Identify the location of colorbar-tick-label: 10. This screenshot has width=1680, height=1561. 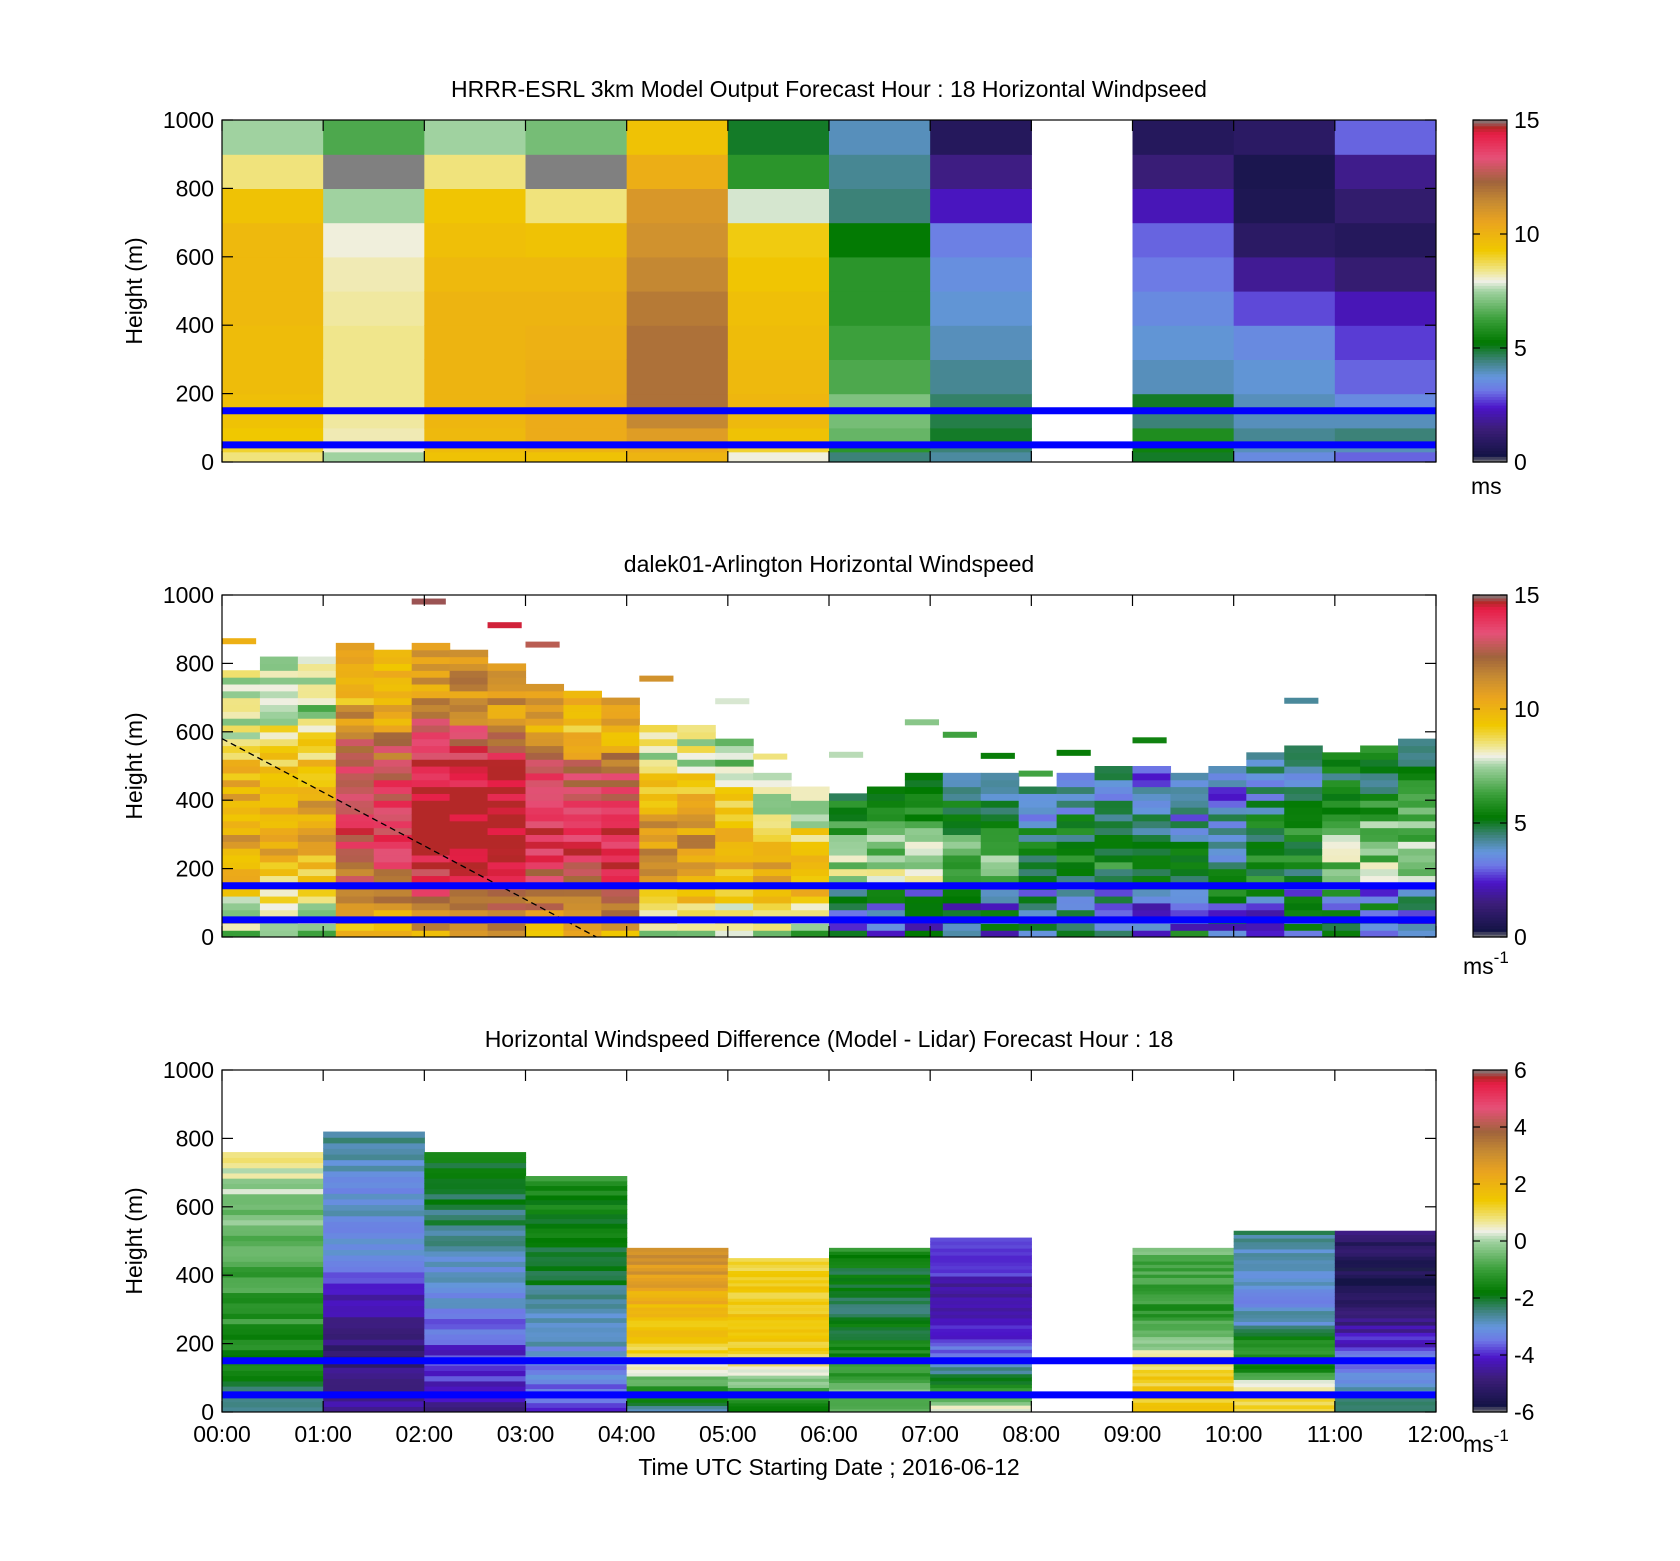
(1527, 234).